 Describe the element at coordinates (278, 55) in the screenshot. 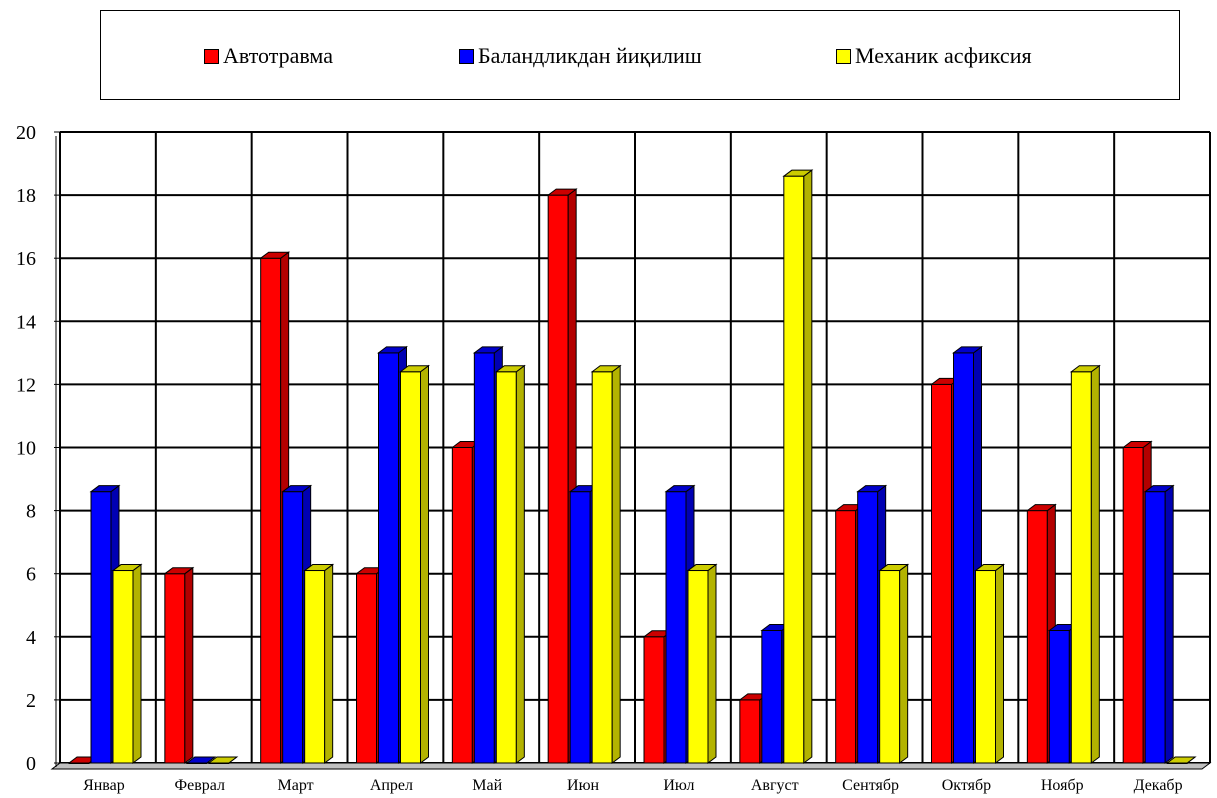

I see `legend-label-series-1: Автотравма` at that location.